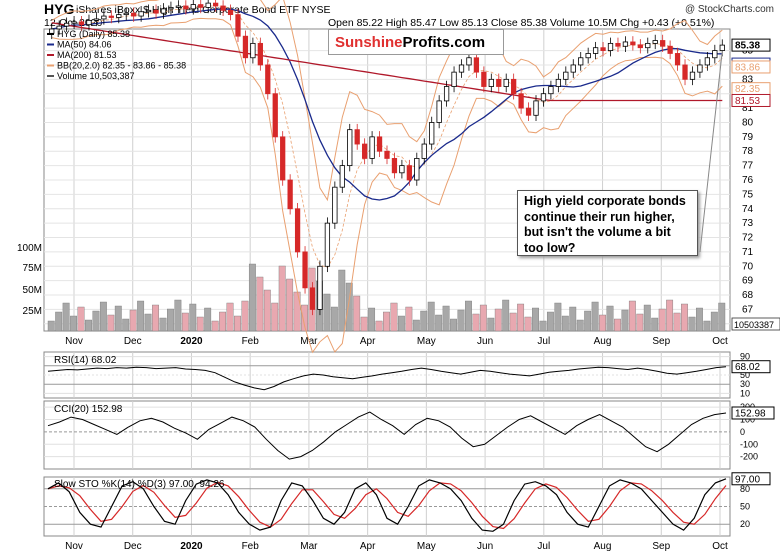  What do you see at coordinates (32, 311) in the screenshot?
I see `volume-axis-label: 25M` at bounding box center [32, 311].